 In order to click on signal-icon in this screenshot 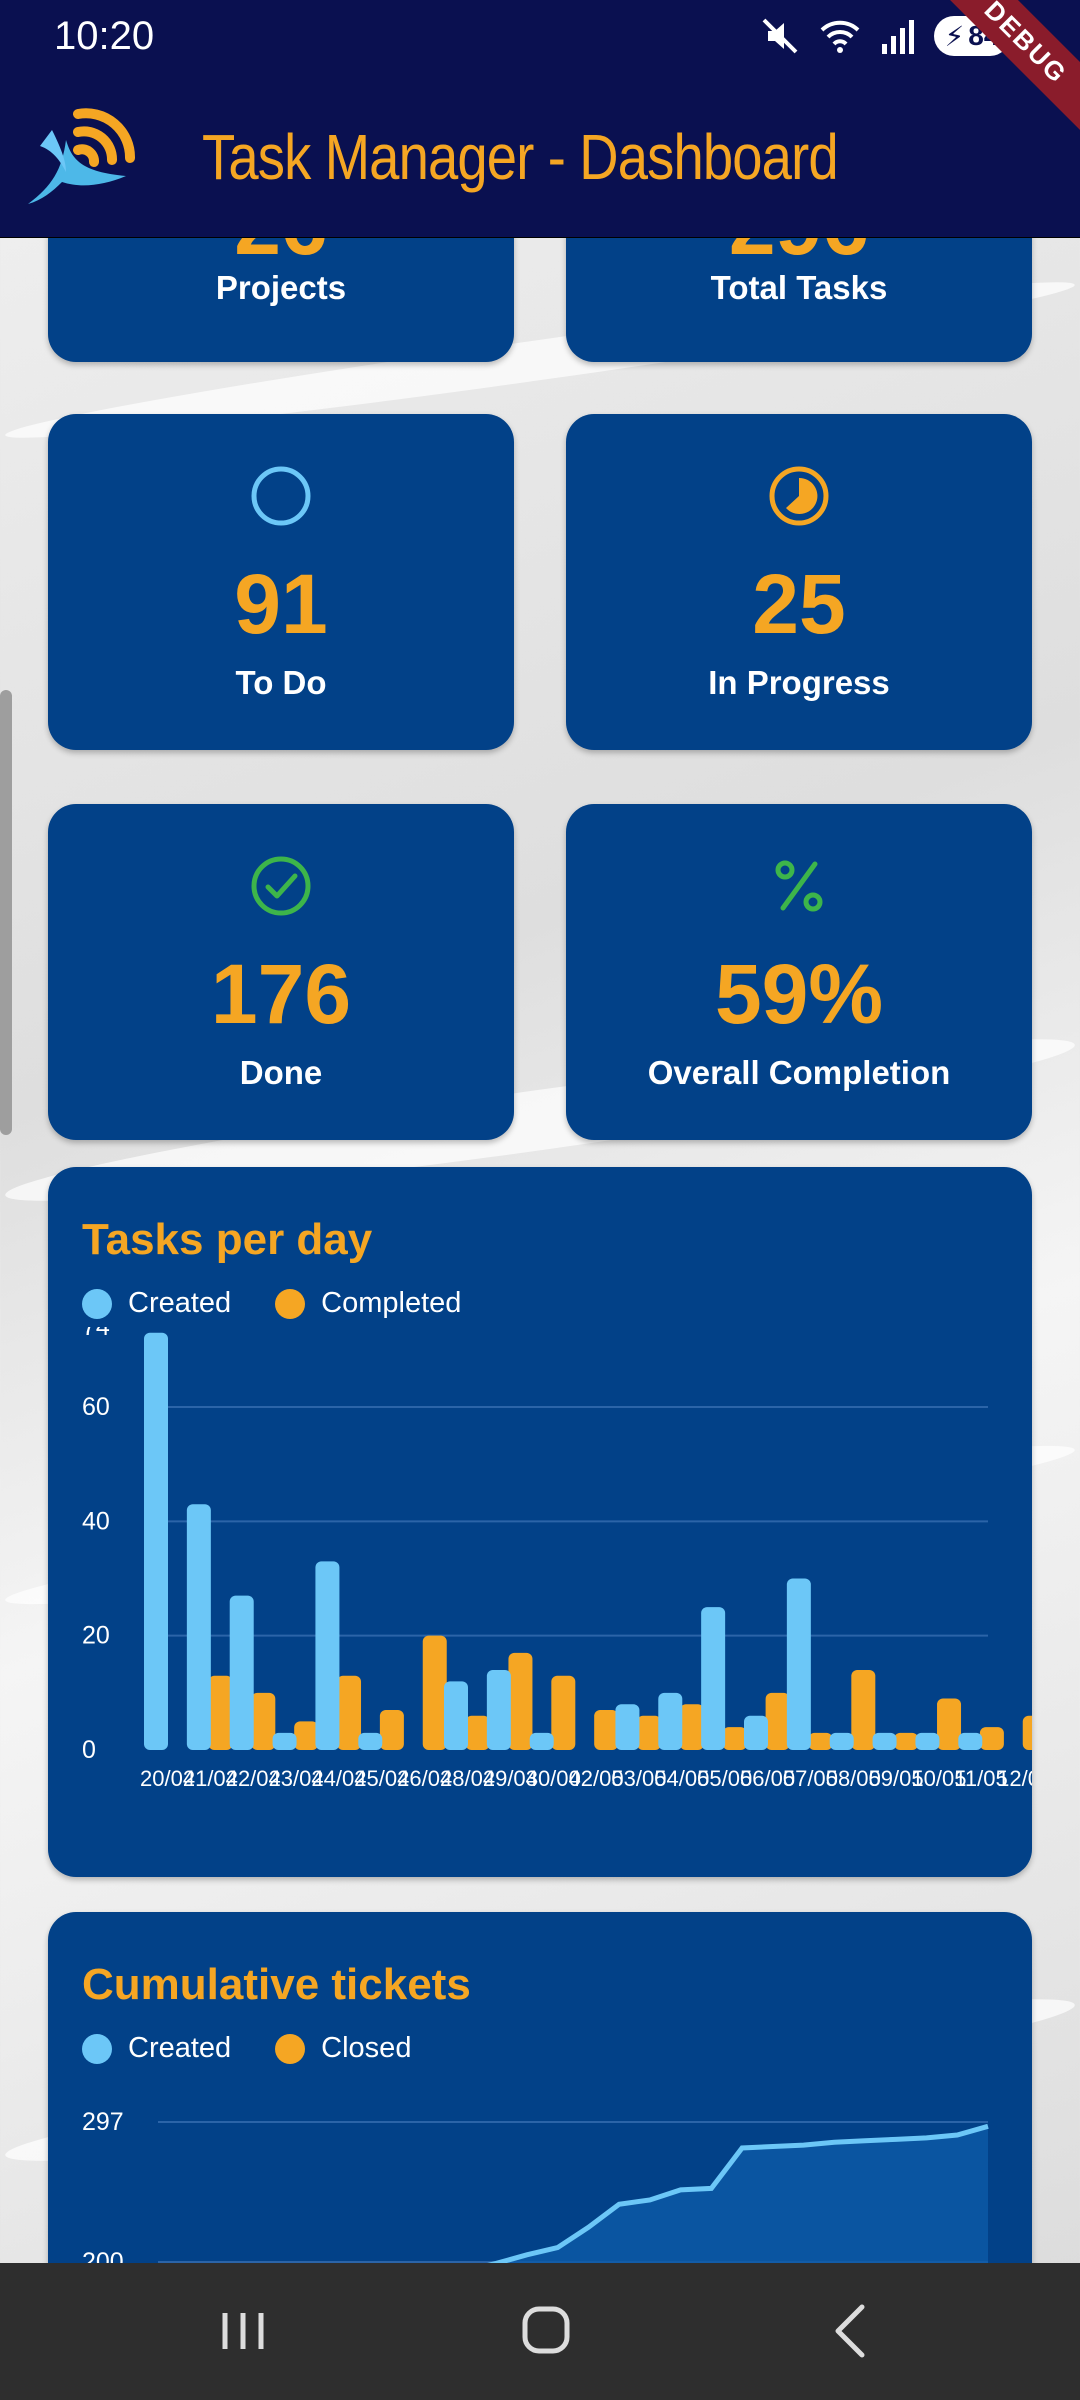, I will do `click(898, 37)`.